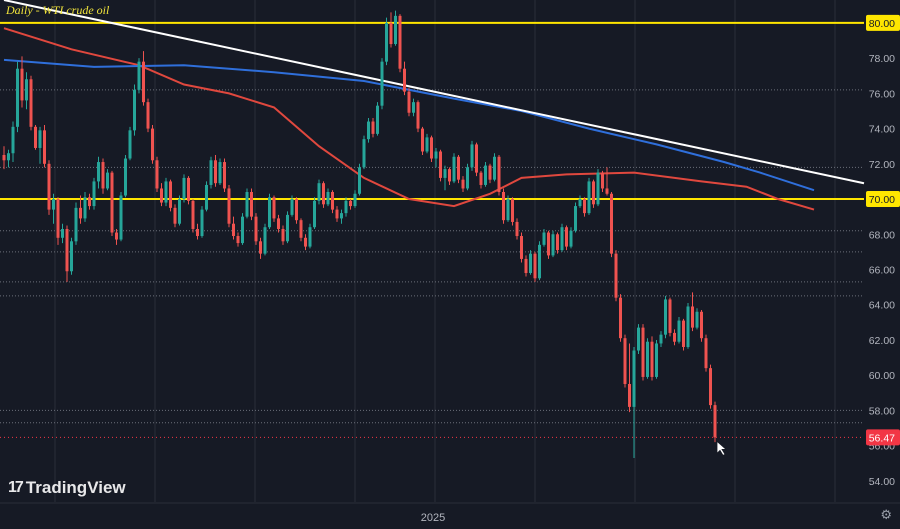  What do you see at coordinates (882, 341) in the screenshot?
I see `price-tick-label: 62.00` at bounding box center [882, 341].